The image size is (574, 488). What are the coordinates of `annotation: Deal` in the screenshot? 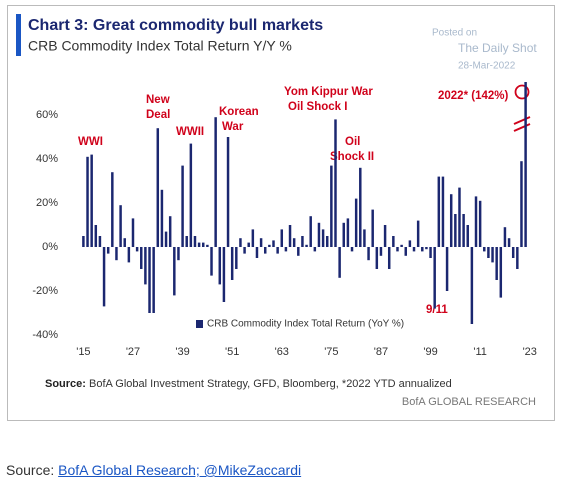 It's located at (158, 115).